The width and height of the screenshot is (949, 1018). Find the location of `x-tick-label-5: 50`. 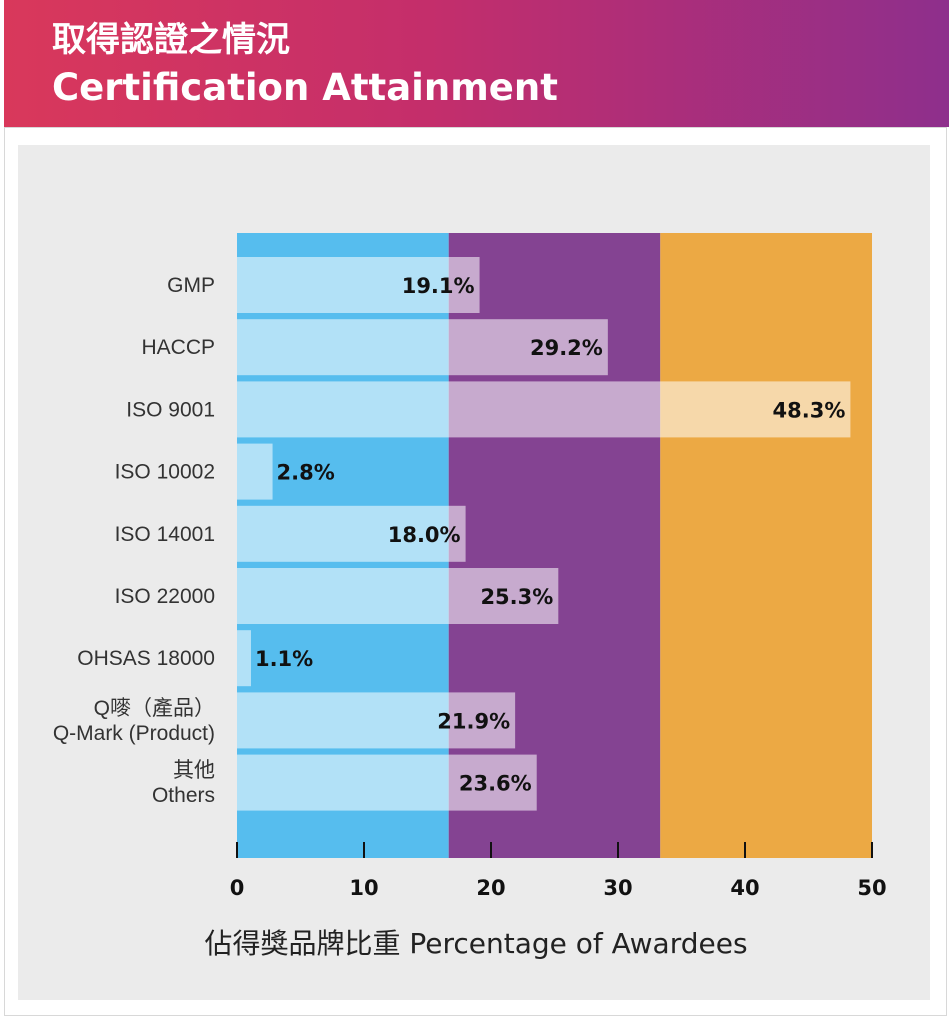

x-tick-label-5: 50 is located at coordinates (871, 888).